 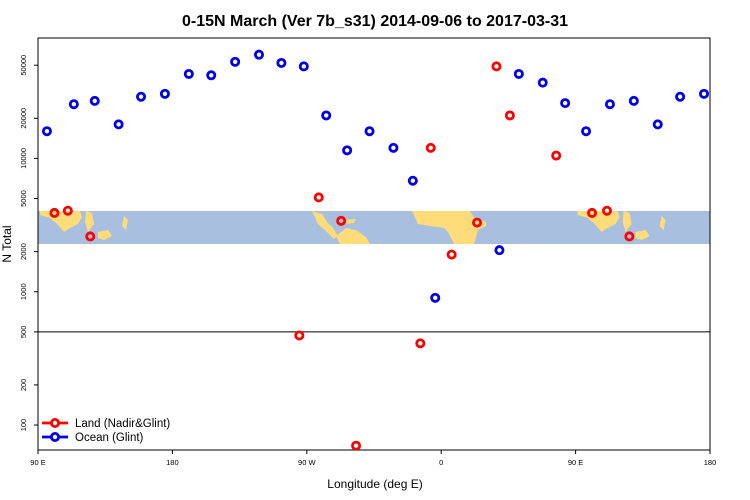 I want to click on y-tick-label: 50000, so click(x=23, y=65).